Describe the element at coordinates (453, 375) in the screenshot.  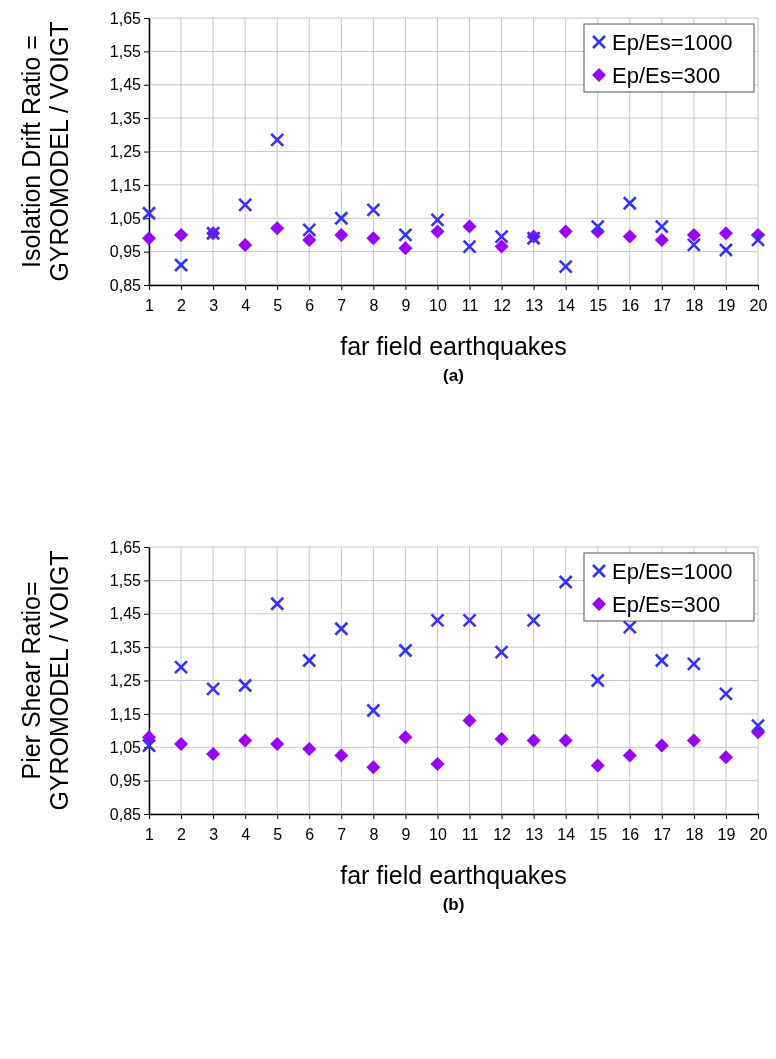
I see `text: (a)` at that location.